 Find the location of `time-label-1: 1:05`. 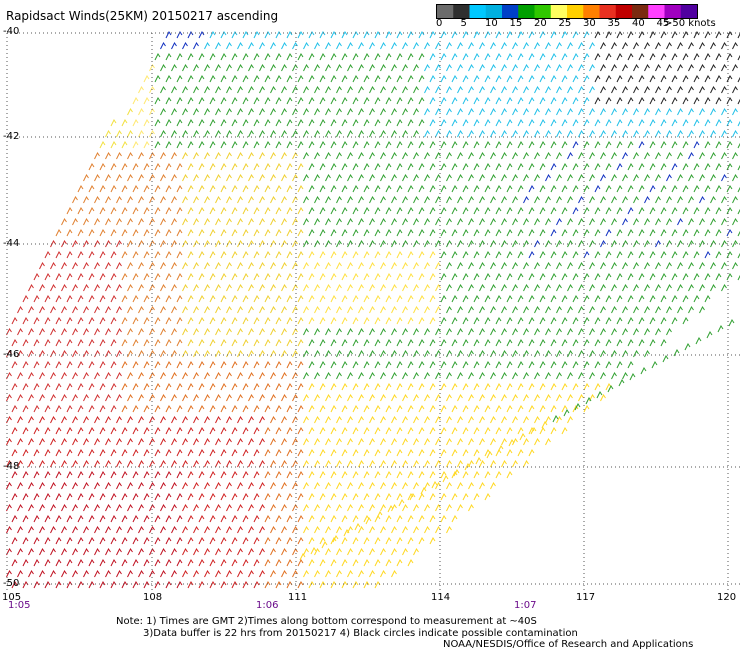

time-label-1: 1:05 is located at coordinates (19, 605).